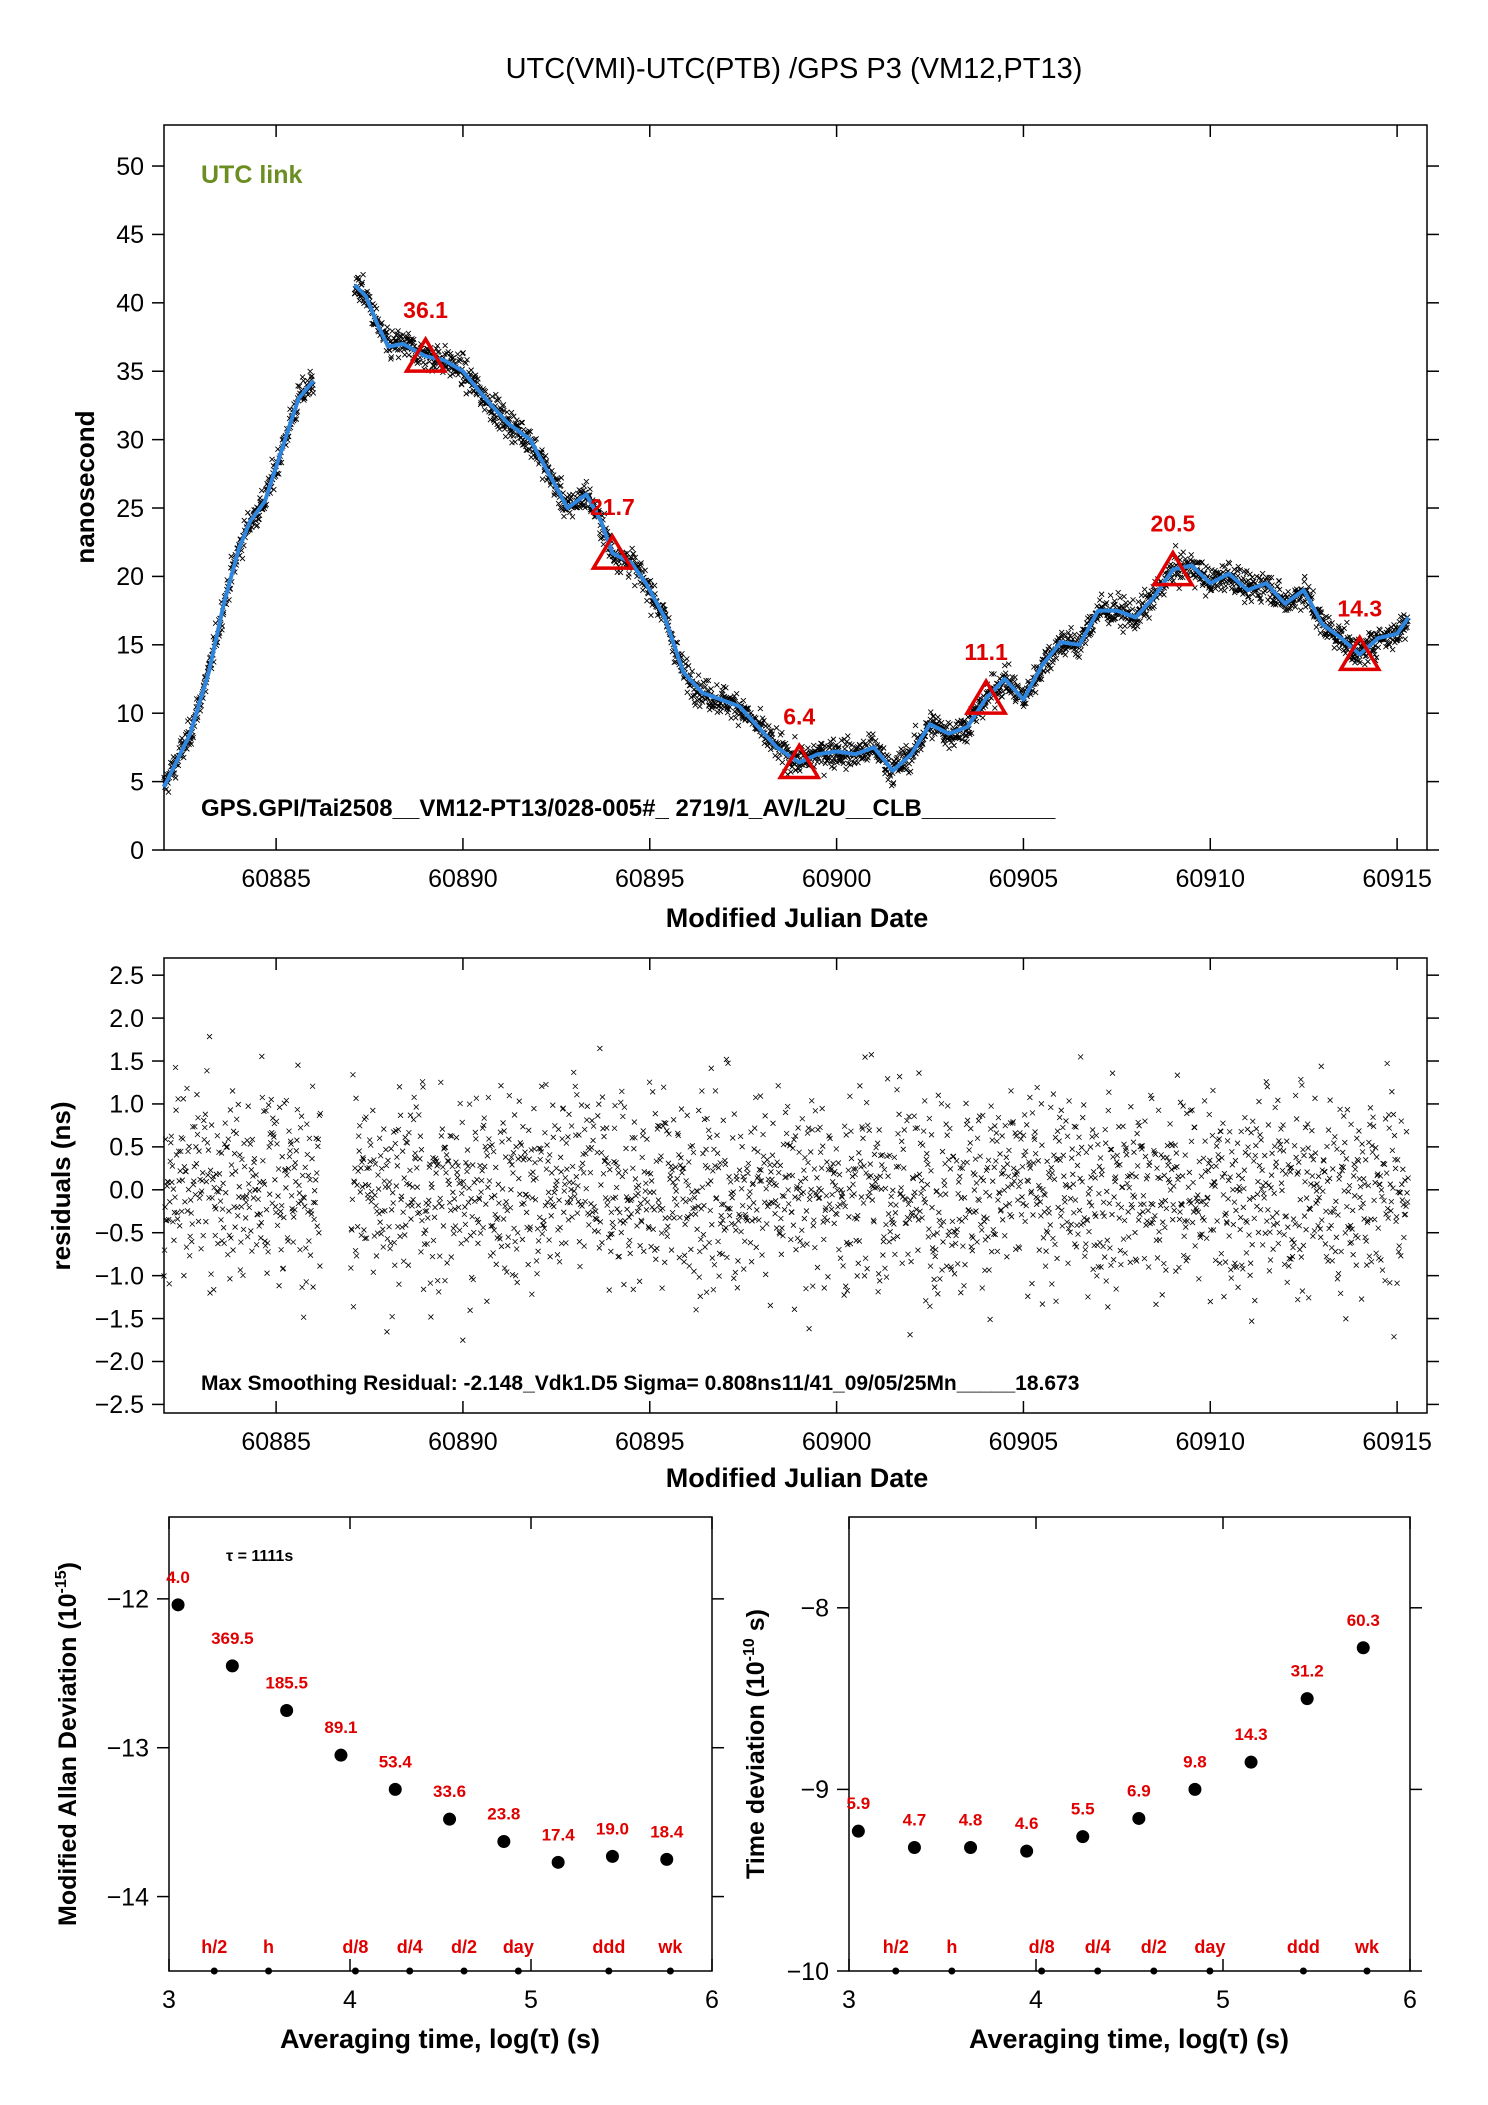 The height and width of the screenshot is (2105, 1488). I want to click on marker-label: 36.1, so click(425, 310).